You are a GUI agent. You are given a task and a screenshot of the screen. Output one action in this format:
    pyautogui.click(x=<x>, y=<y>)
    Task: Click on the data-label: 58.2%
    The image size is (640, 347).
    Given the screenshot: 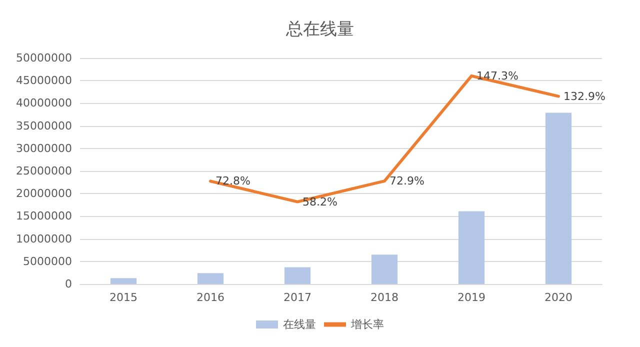 What is the action you would take?
    pyautogui.click(x=320, y=201)
    